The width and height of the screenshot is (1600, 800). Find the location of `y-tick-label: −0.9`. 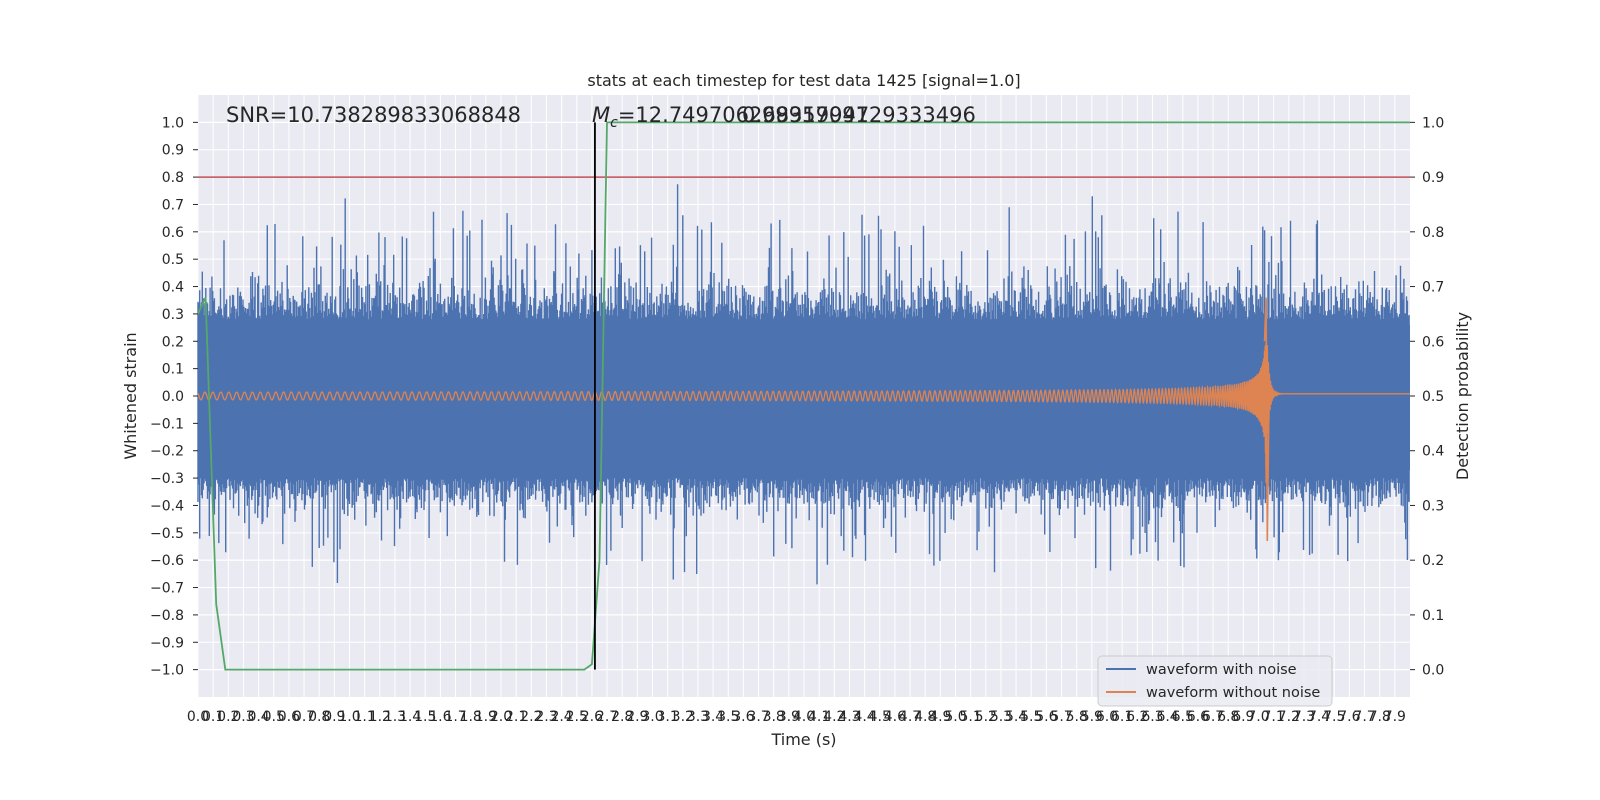

y-tick-label: −0.9 is located at coordinates (167, 643).